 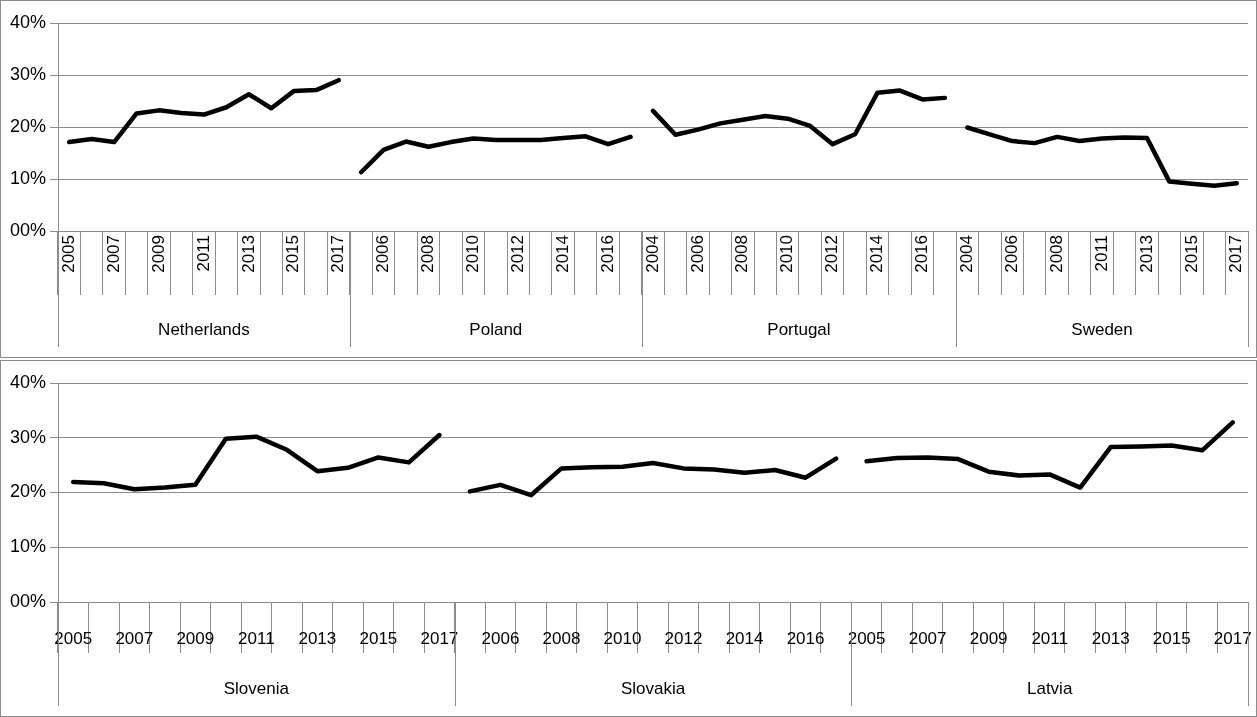 What do you see at coordinates (256, 688) in the screenshot?
I see `text: Slovenia` at bounding box center [256, 688].